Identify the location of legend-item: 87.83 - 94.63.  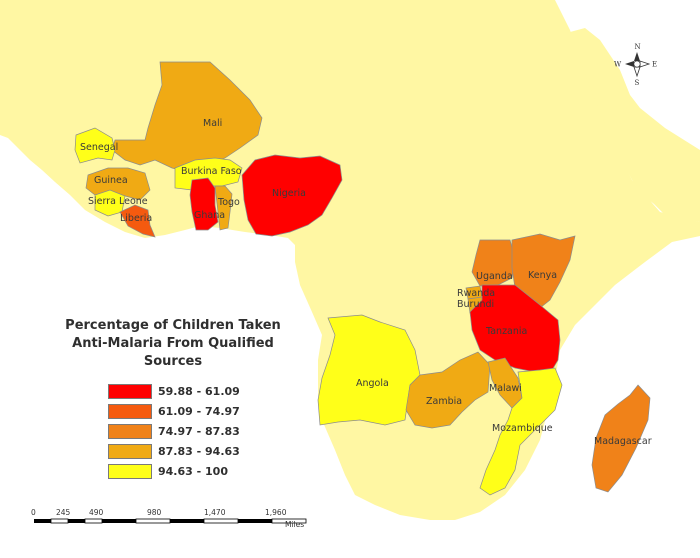
(198, 451).